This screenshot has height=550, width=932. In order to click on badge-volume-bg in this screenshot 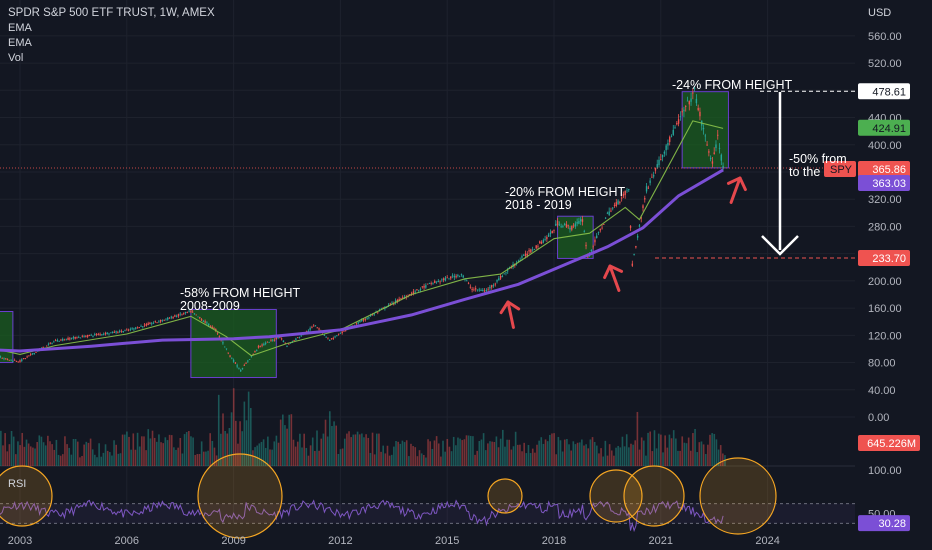, I will do `click(889, 443)`.